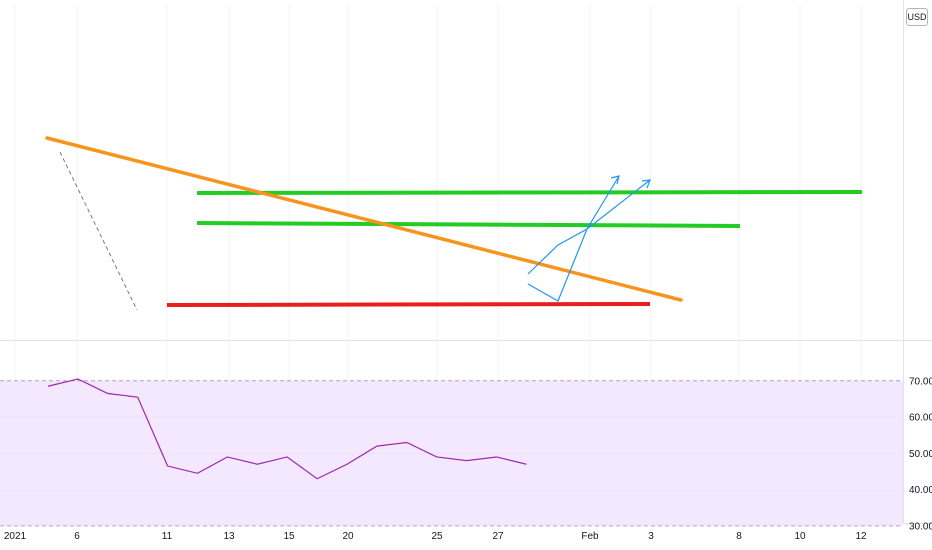 The width and height of the screenshot is (932, 550). I want to click on rsi-axis-tick: 40.00, so click(920, 490).